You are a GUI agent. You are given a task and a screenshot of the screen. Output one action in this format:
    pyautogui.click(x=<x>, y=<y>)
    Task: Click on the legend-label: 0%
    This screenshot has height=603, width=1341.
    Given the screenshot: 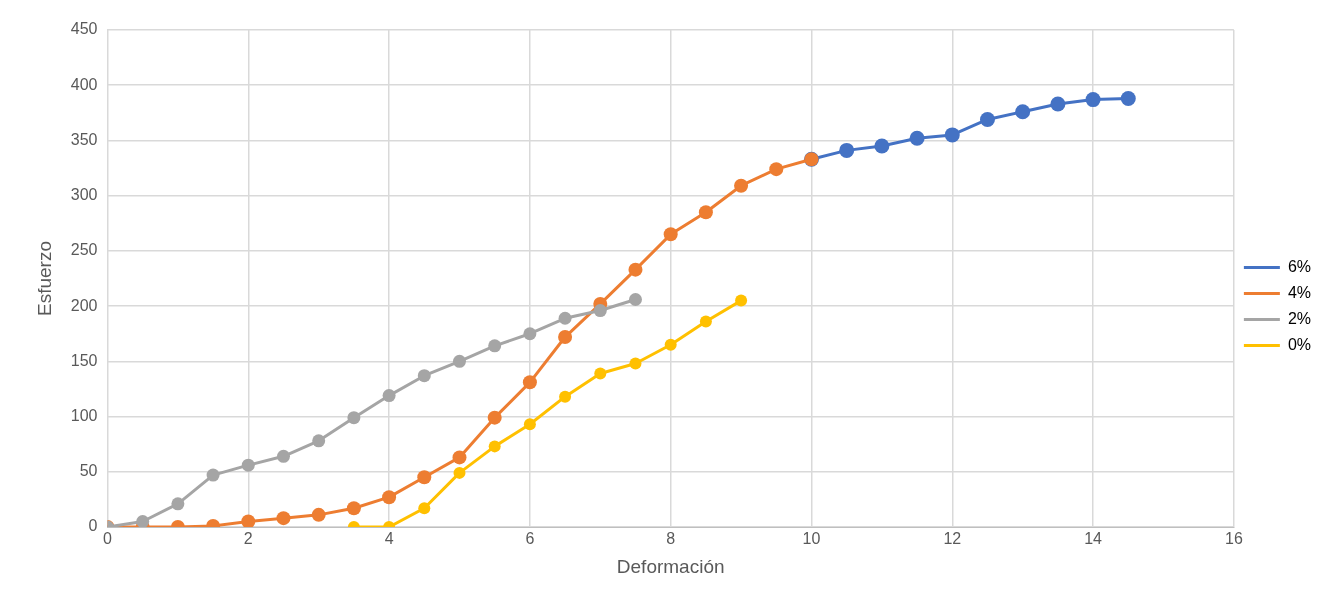 What is the action you would take?
    pyautogui.click(x=1299, y=344)
    